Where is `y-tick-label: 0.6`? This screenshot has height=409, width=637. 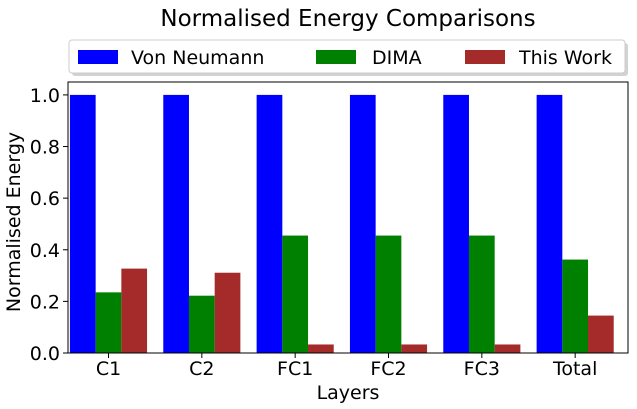 y-tick-label: 0.6 is located at coordinates (45, 199).